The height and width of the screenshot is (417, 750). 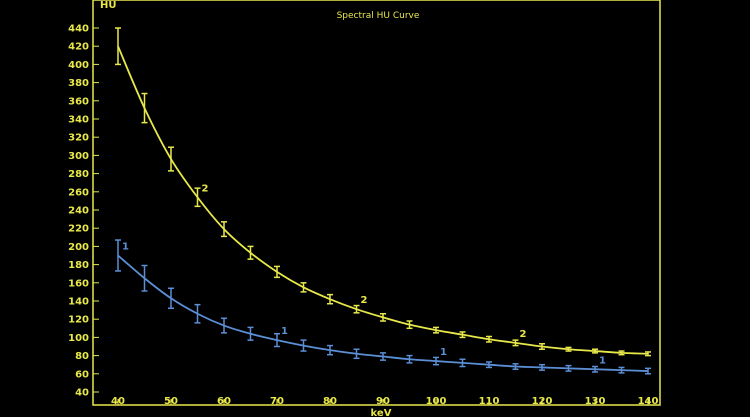 What do you see at coordinates (171, 401) in the screenshot?
I see `x-tick-label: 50` at bounding box center [171, 401].